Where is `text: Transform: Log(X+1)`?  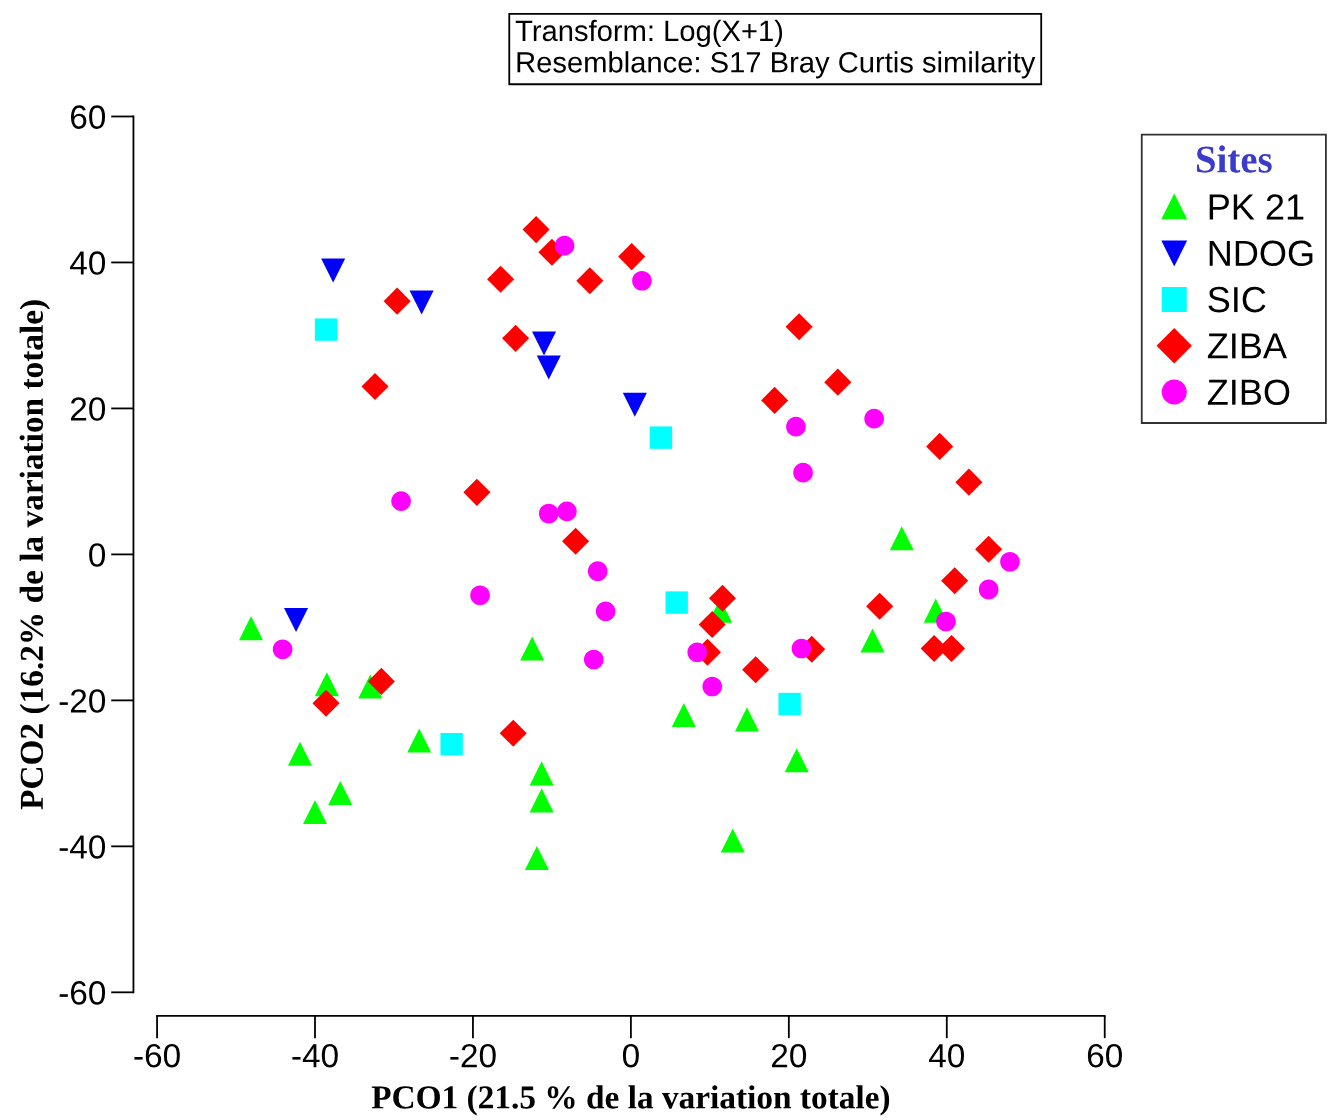 text: Transform: Log(X+1) is located at coordinates (649, 33).